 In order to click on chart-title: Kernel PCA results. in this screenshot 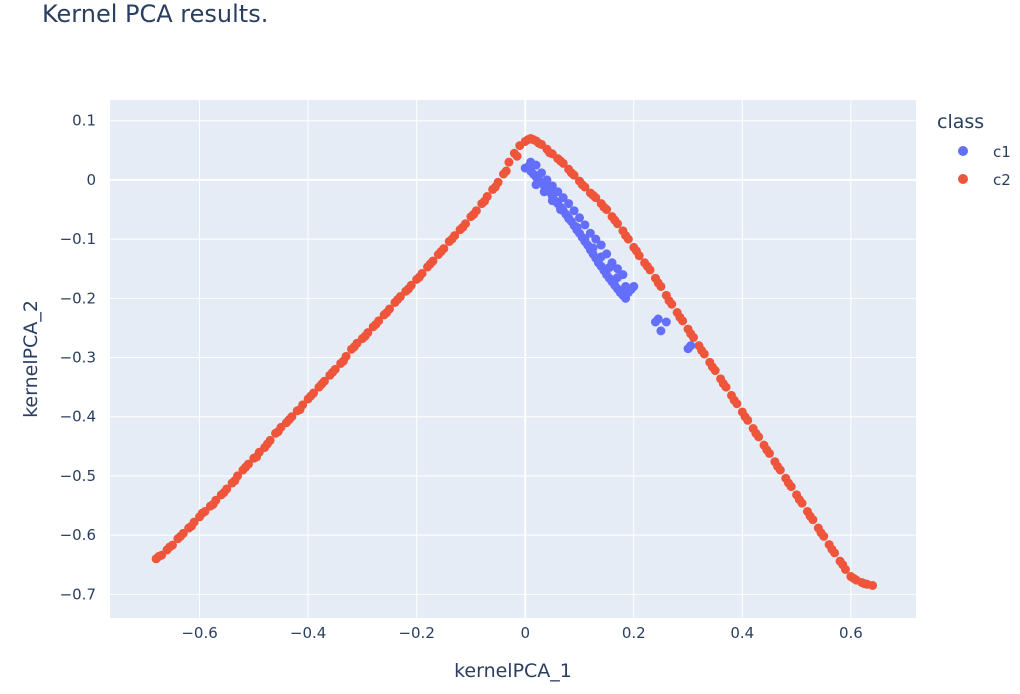, I will do `click(155, 14)`.